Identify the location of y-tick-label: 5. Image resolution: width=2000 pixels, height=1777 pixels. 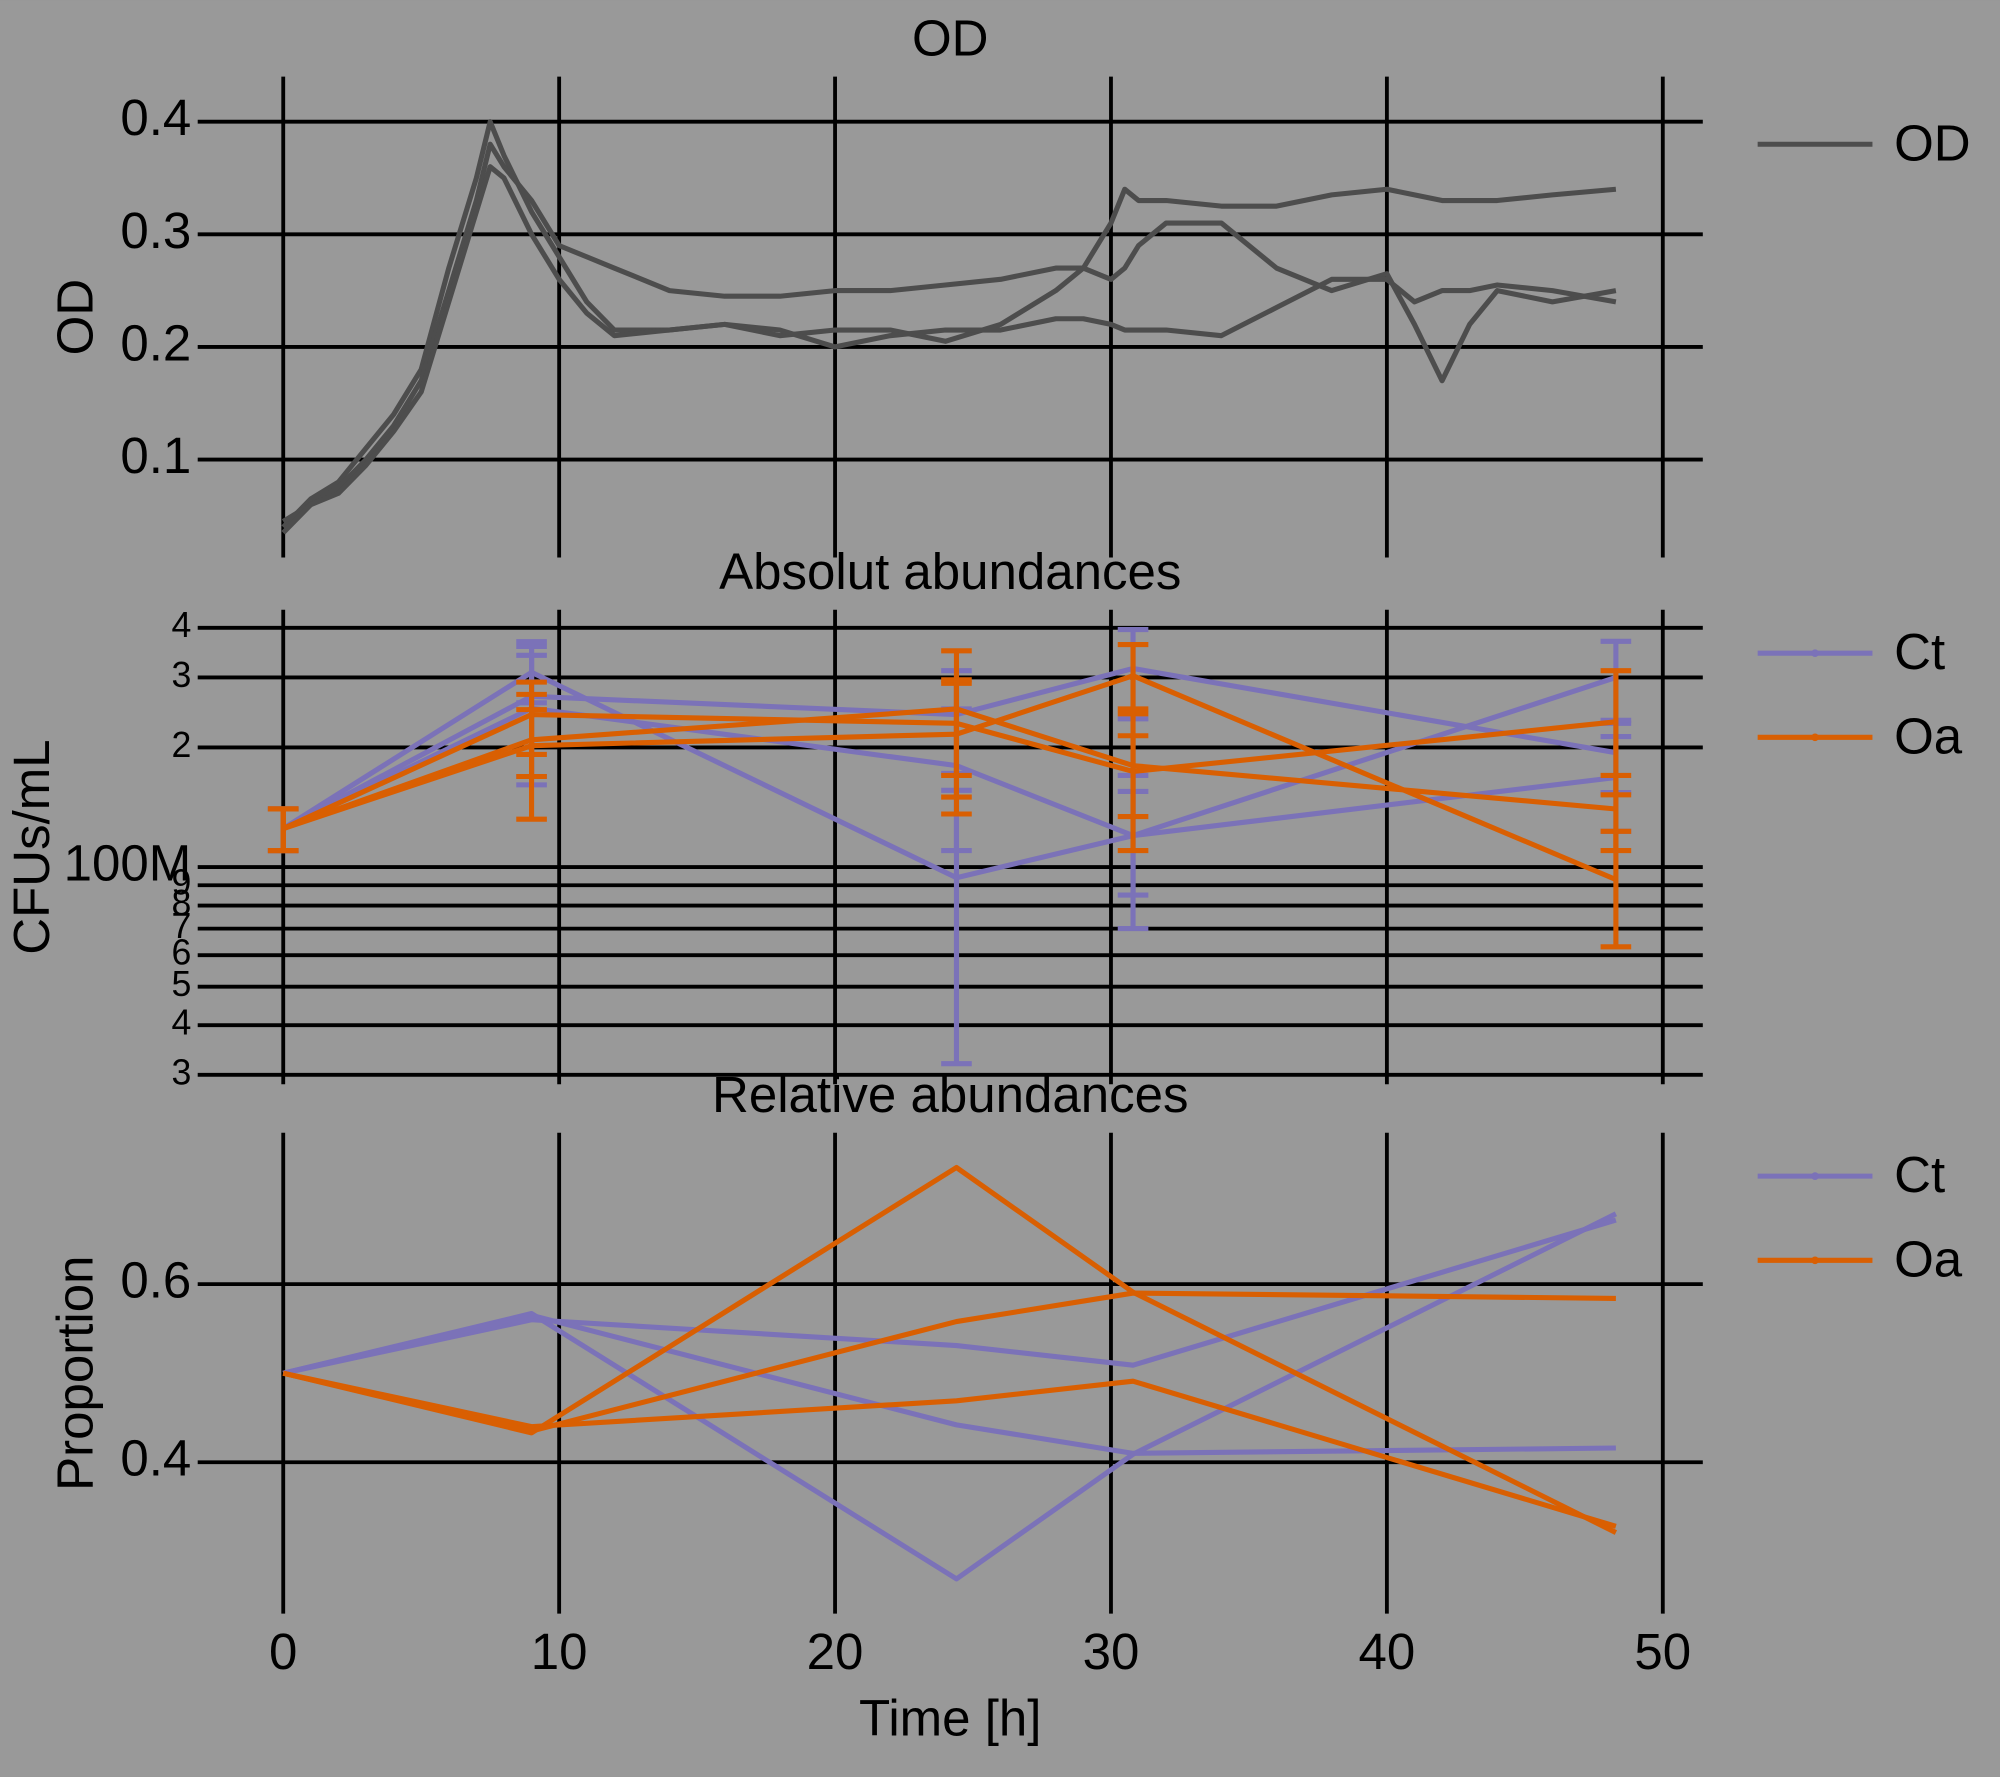
(181, 984).